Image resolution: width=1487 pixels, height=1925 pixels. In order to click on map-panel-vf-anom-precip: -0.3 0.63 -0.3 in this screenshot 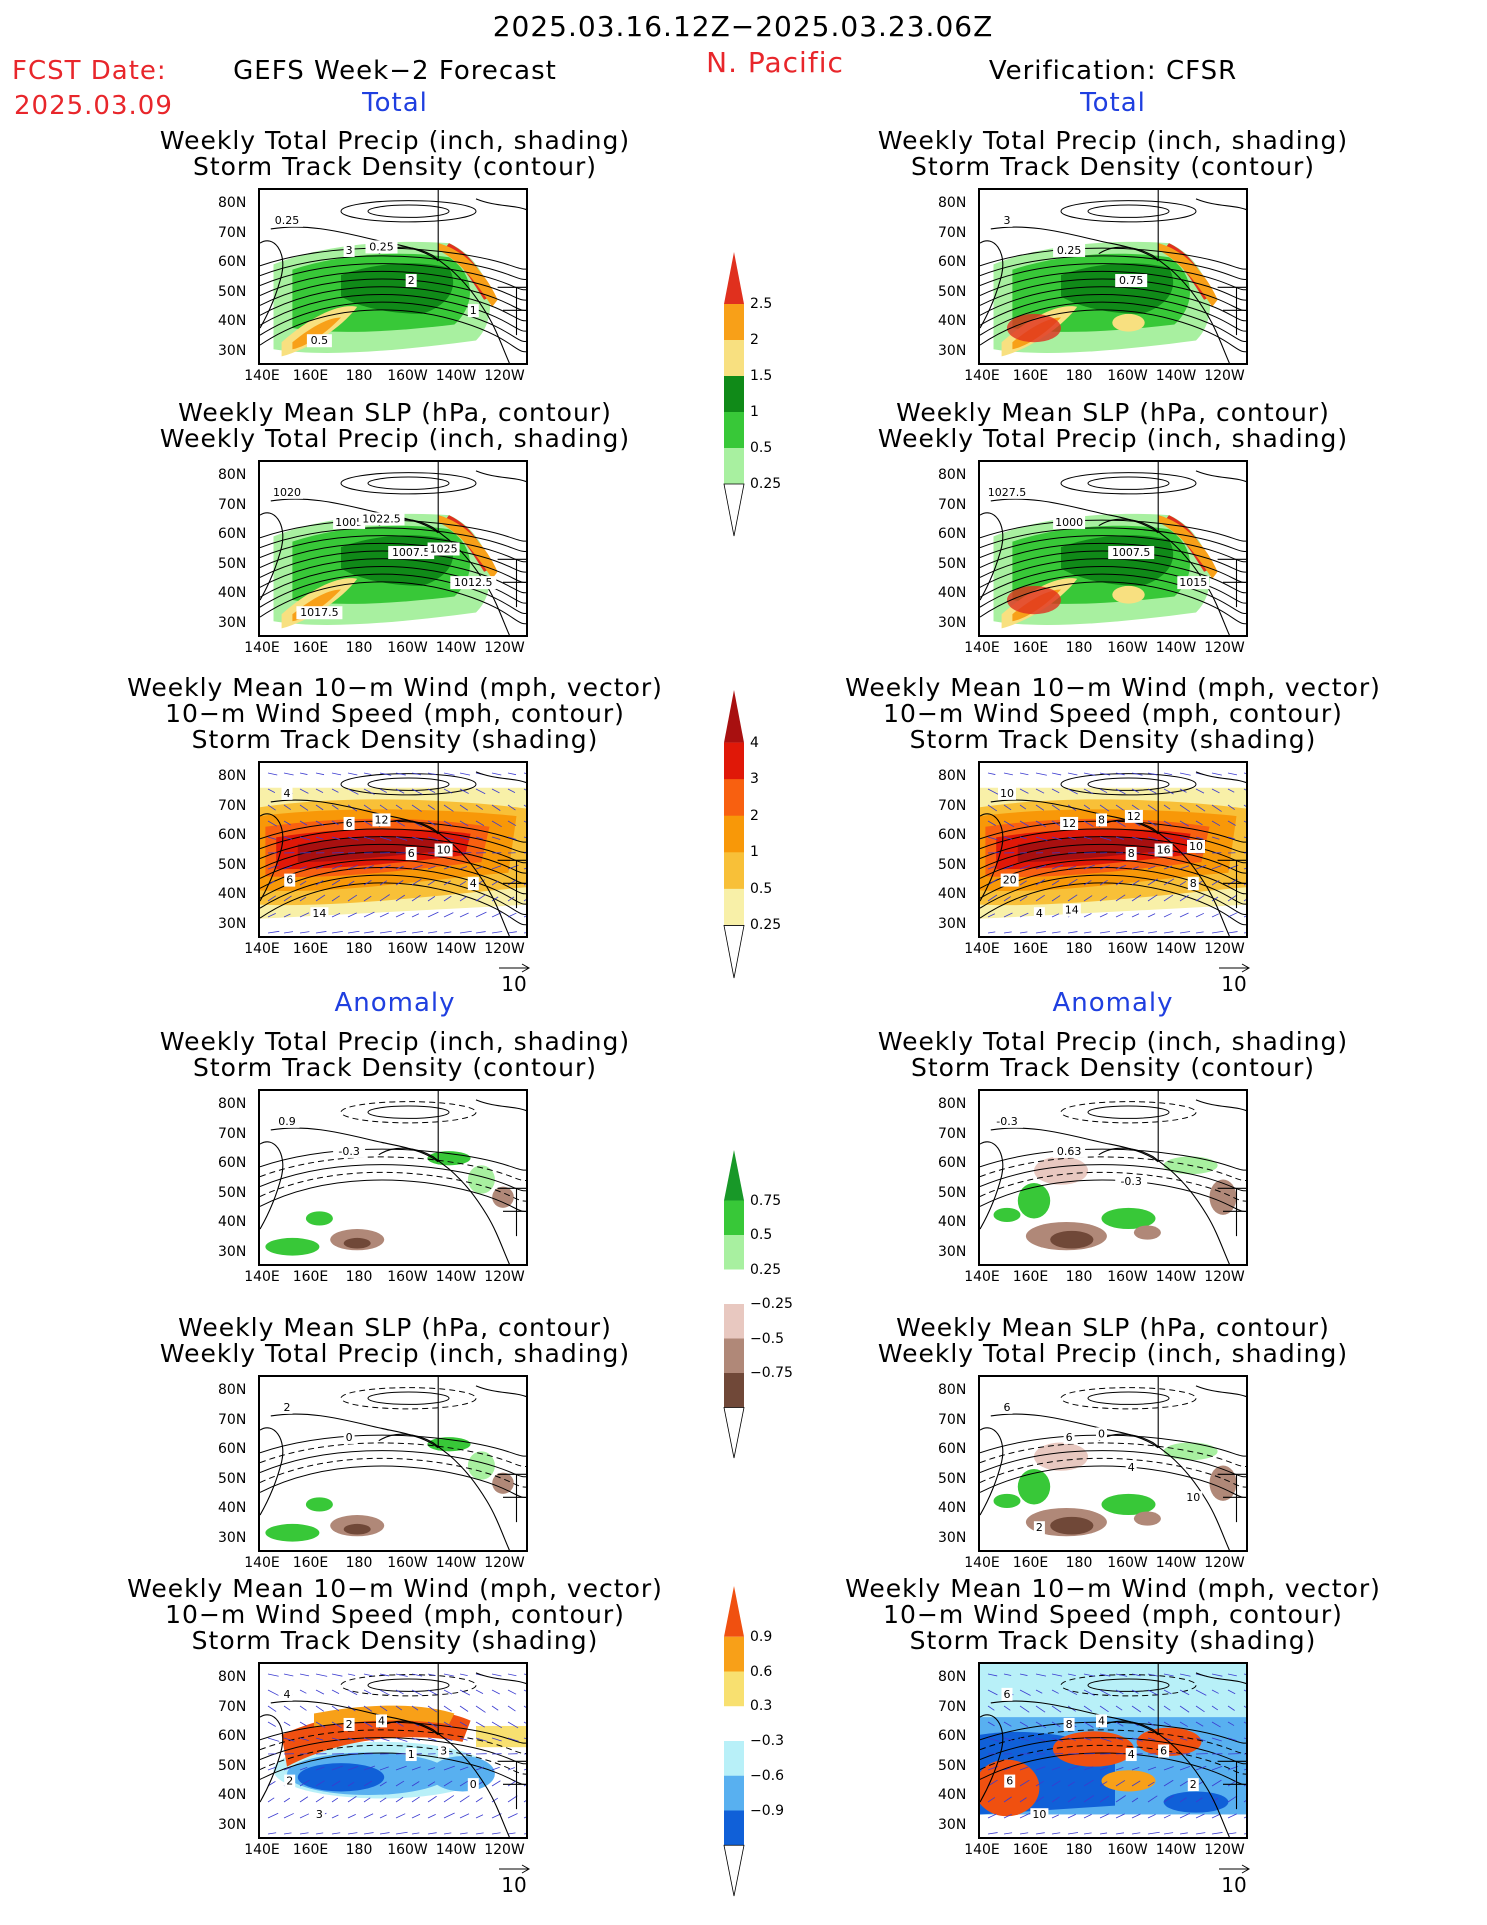, I will do `click(1113, 1177)`.